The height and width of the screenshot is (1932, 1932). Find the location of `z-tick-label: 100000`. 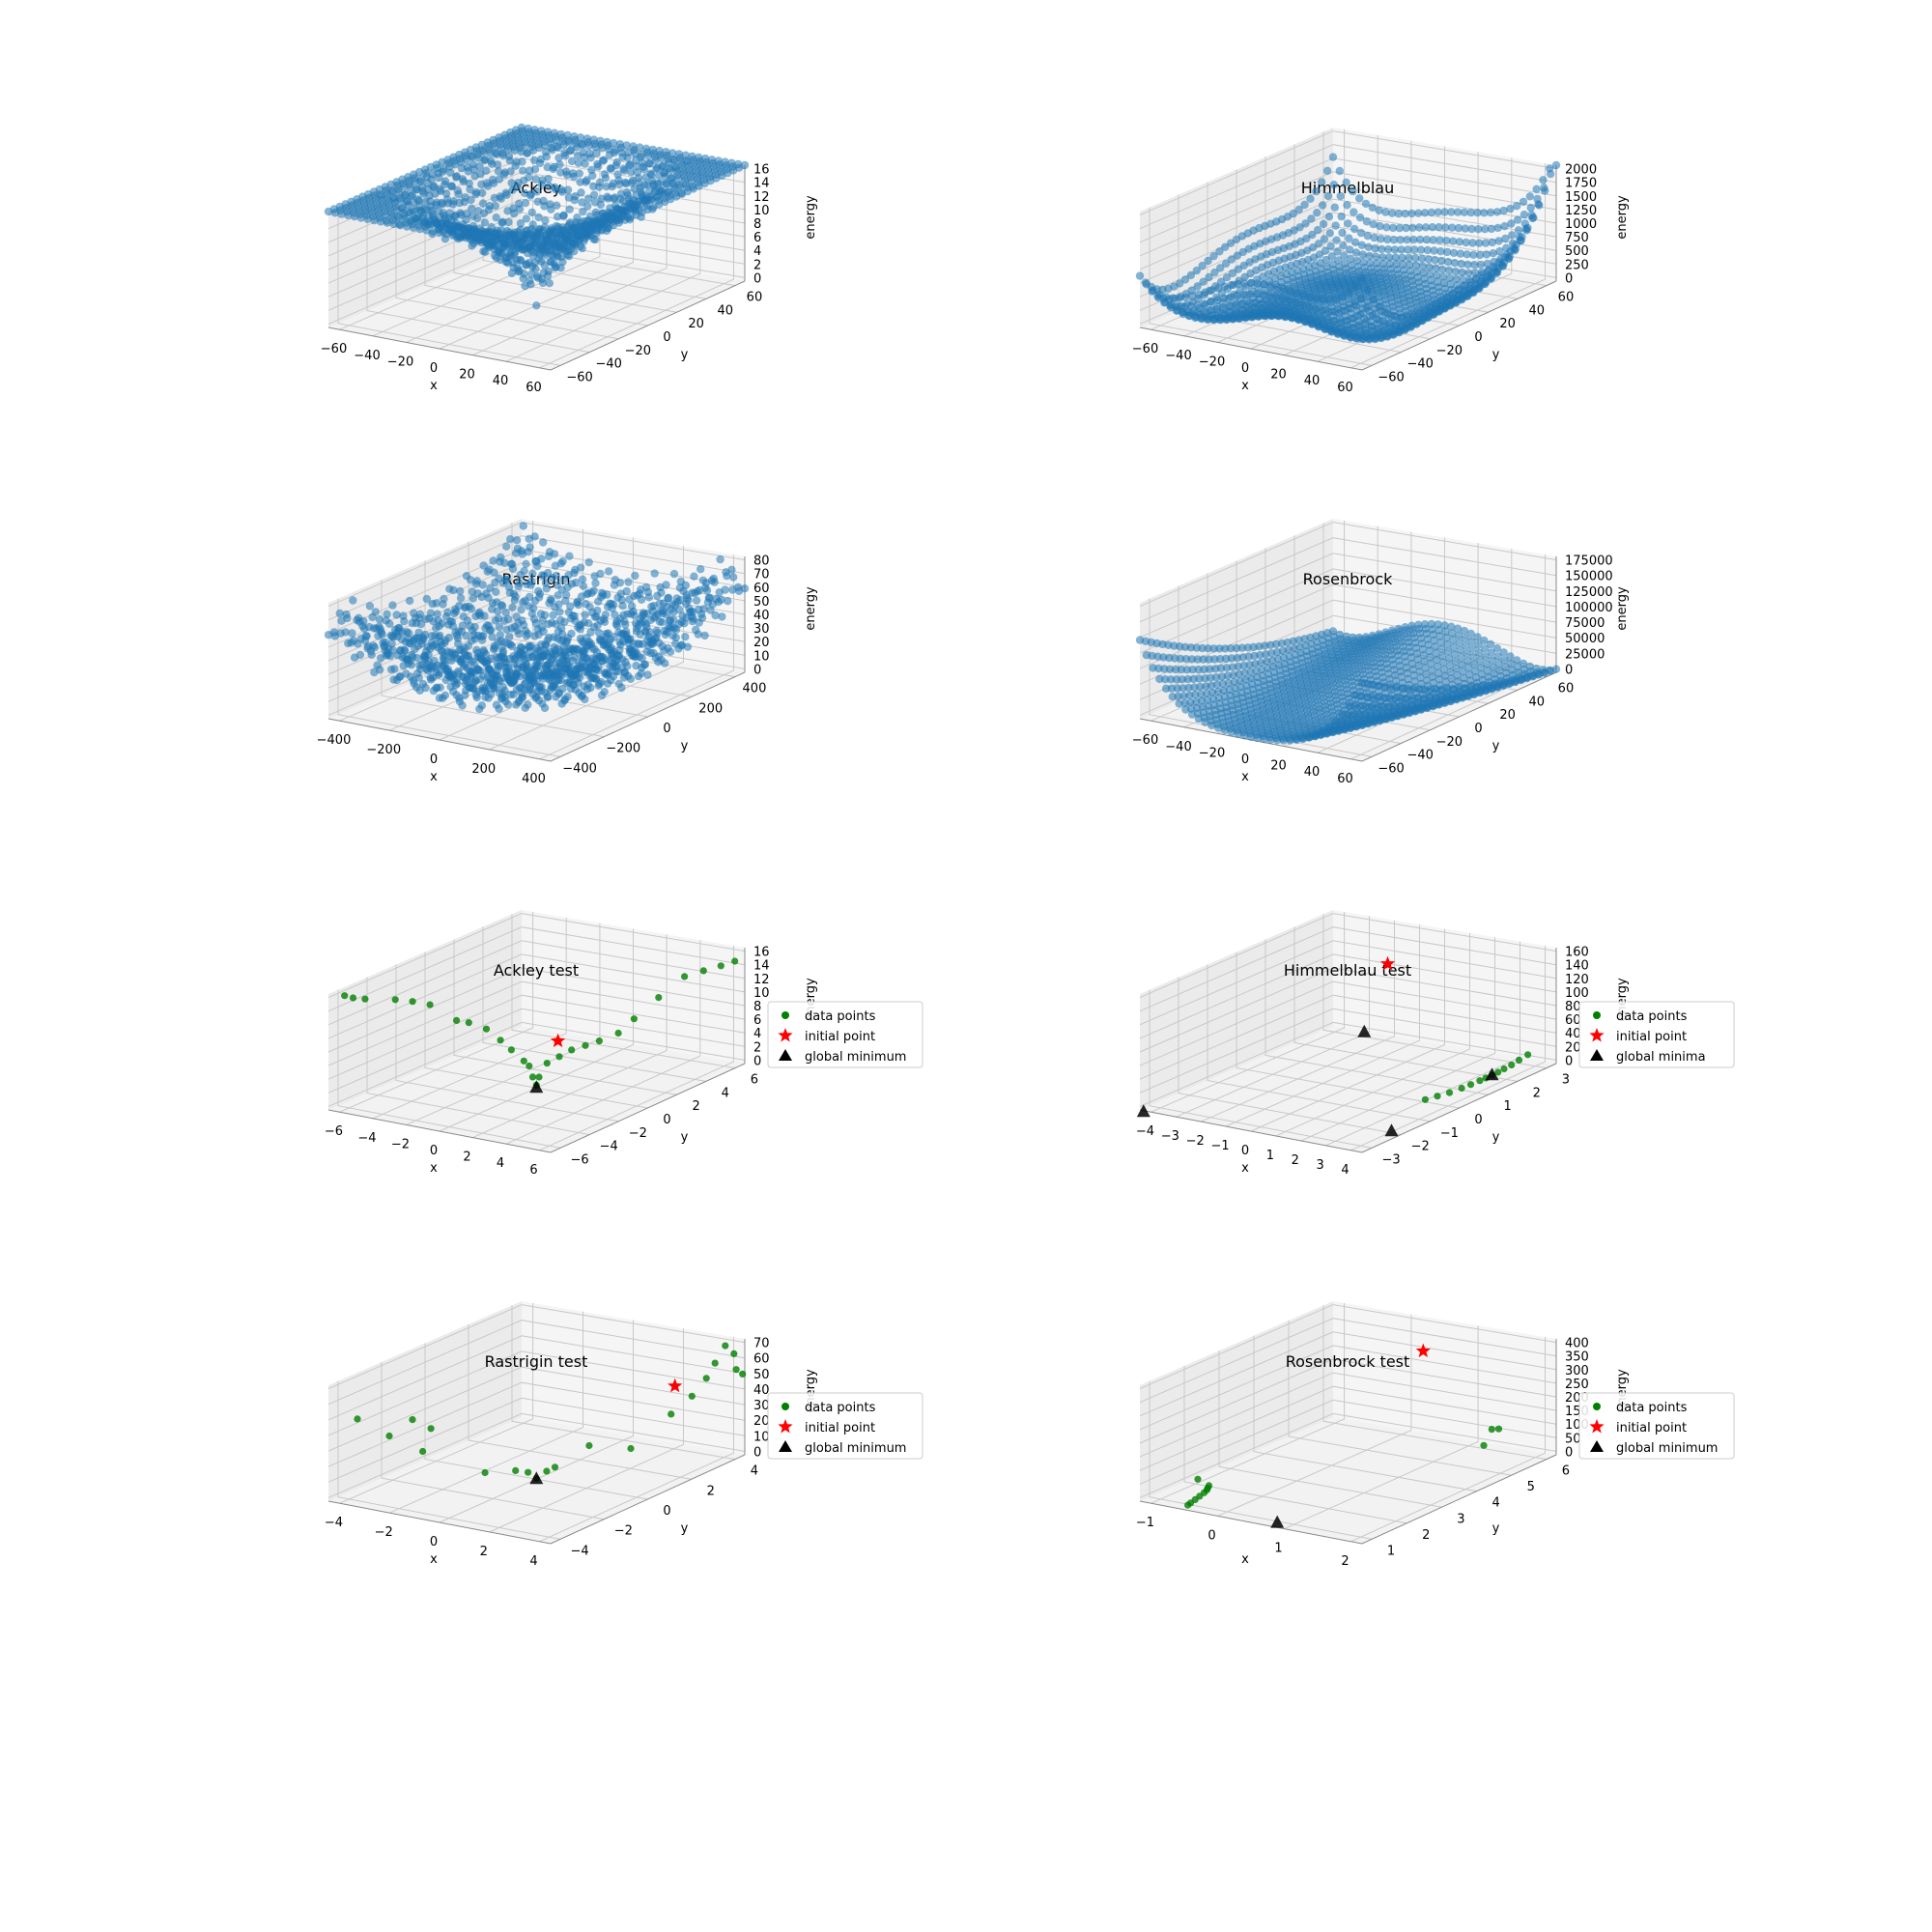

z-tick-label: 100000 is located at coordinates (1589, 608).